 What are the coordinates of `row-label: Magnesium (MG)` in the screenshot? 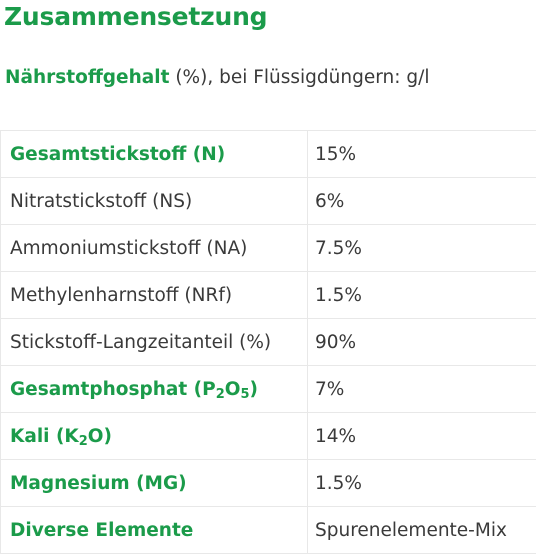 It's located at (154, 483).